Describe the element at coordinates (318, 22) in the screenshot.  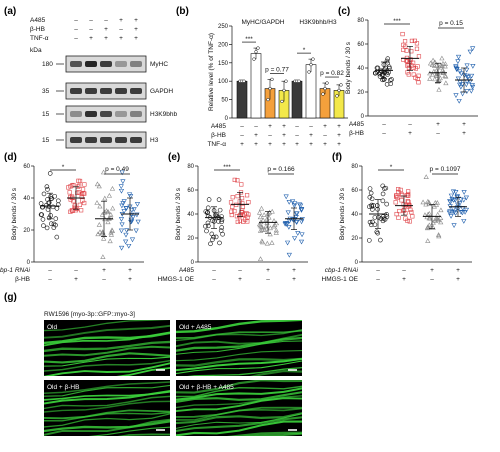
I see `group-title: H3K9bhb/H3` at that location.